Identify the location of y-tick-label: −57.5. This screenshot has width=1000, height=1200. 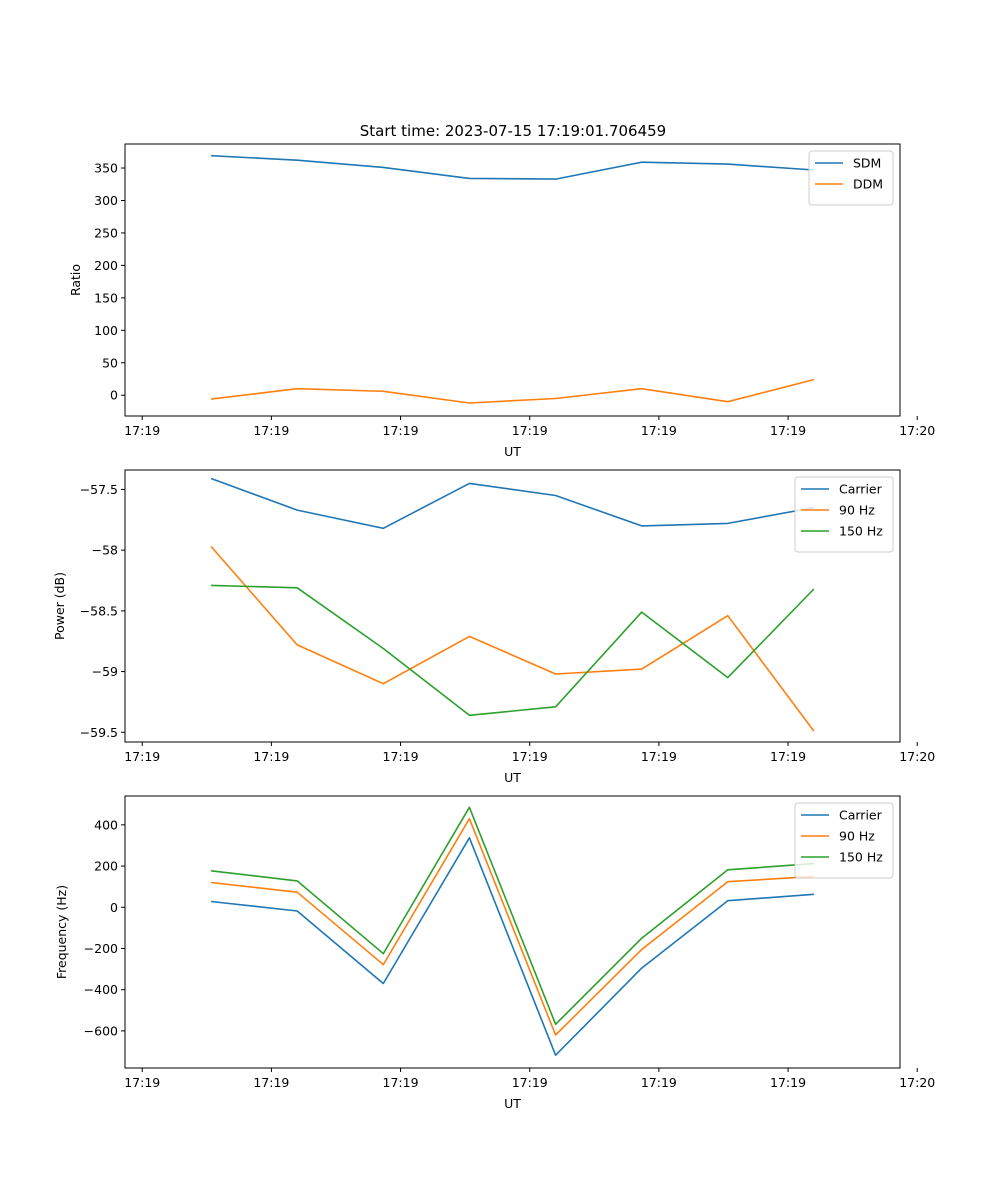
(99, 489).